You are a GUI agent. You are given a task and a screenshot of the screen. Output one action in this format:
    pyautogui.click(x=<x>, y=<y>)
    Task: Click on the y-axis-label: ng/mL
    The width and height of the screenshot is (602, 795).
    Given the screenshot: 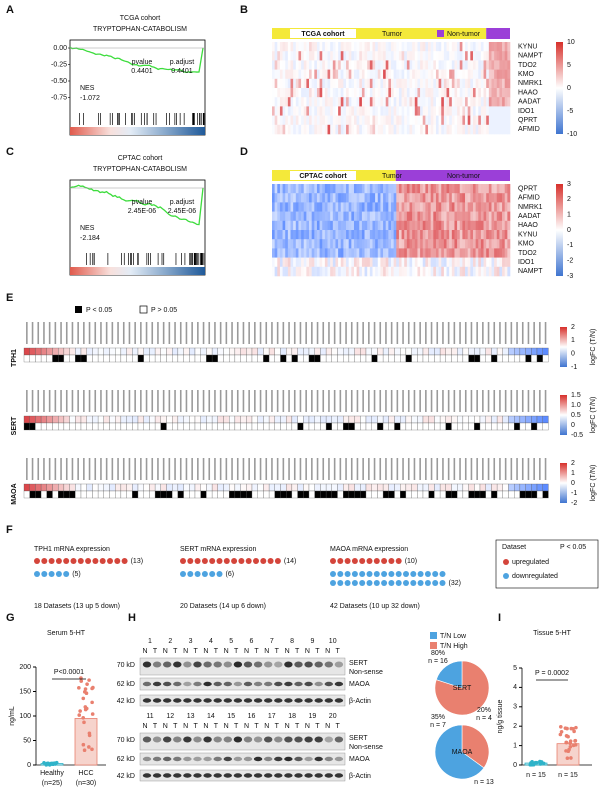 What is the action you would take?
    pyautogui.click(x=12, y=716)
    